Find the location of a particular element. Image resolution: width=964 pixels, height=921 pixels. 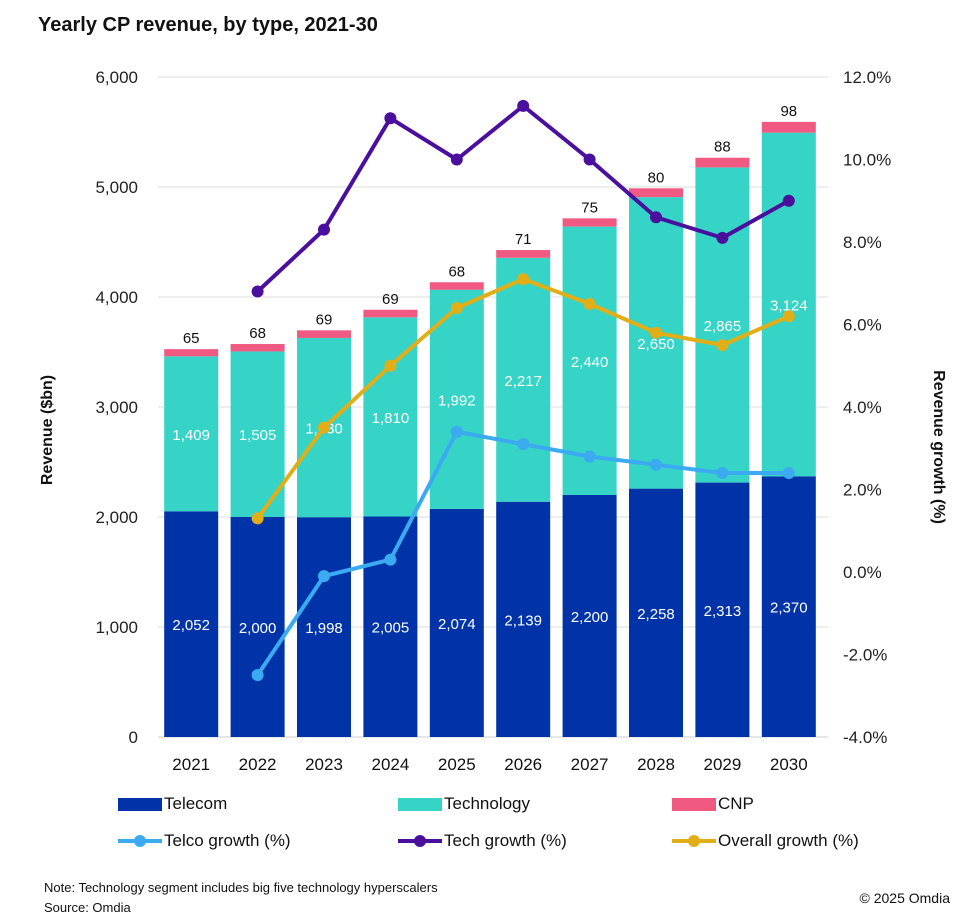

bar-technology-2027 is located at coordinates (589, 360).